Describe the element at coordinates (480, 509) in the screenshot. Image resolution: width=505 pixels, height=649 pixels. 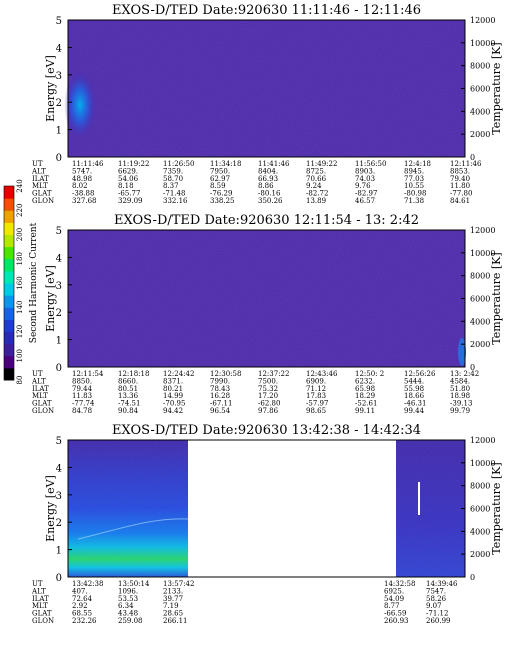
I see `y2-tick-label: 6000` at that location.